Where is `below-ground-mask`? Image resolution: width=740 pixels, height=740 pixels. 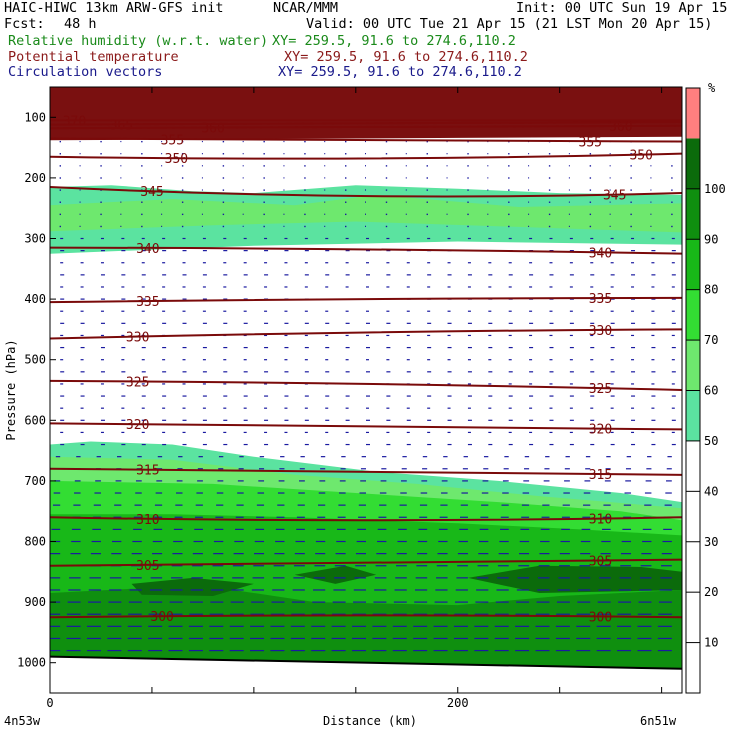 below-ground-mask is located at coordinates (366, 674).